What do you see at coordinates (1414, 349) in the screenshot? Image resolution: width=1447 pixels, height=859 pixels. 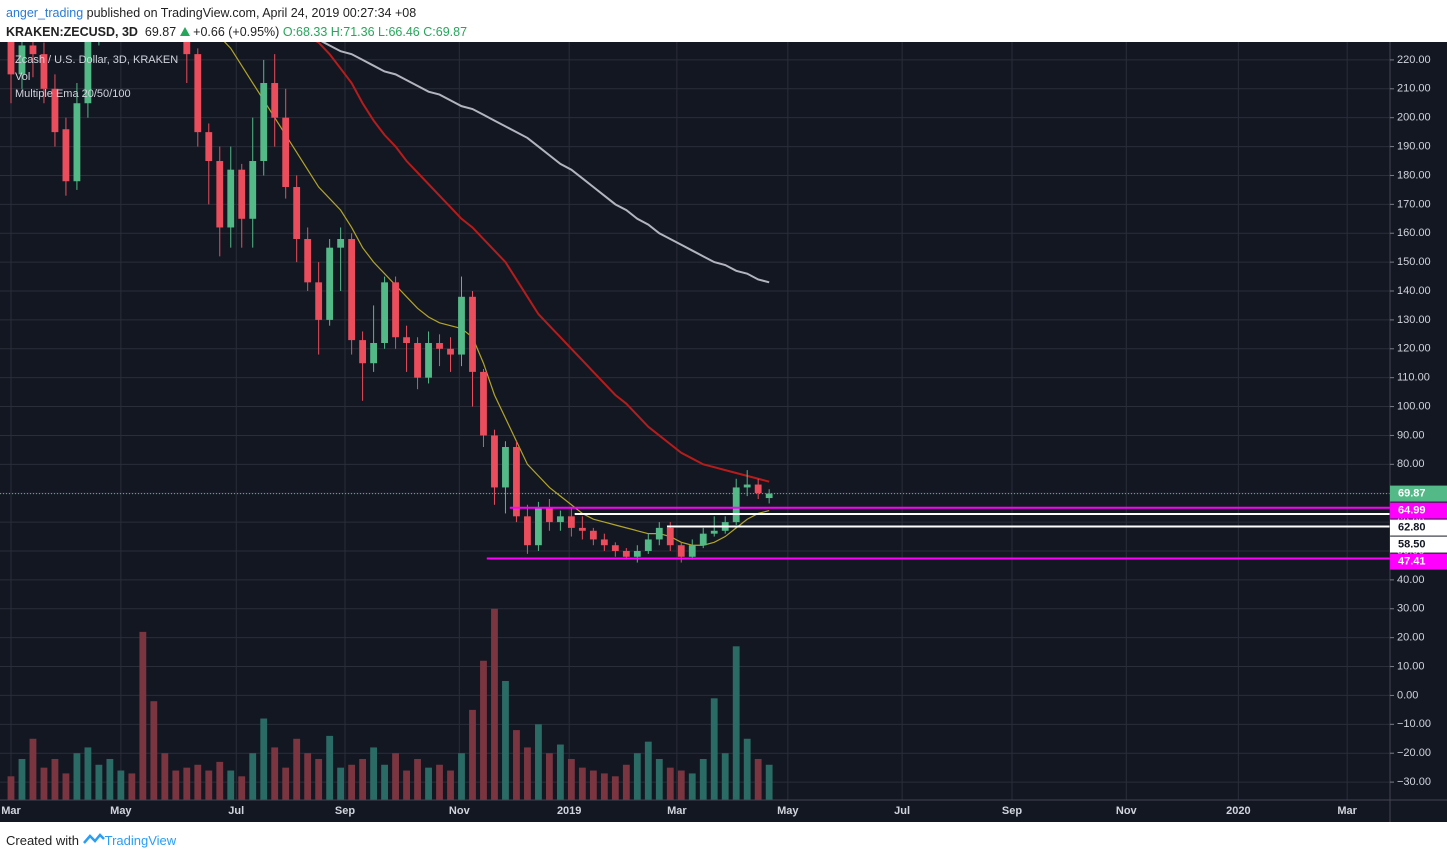 I see `y-tick-label: 120.00` at bounding box center [1414, 349].